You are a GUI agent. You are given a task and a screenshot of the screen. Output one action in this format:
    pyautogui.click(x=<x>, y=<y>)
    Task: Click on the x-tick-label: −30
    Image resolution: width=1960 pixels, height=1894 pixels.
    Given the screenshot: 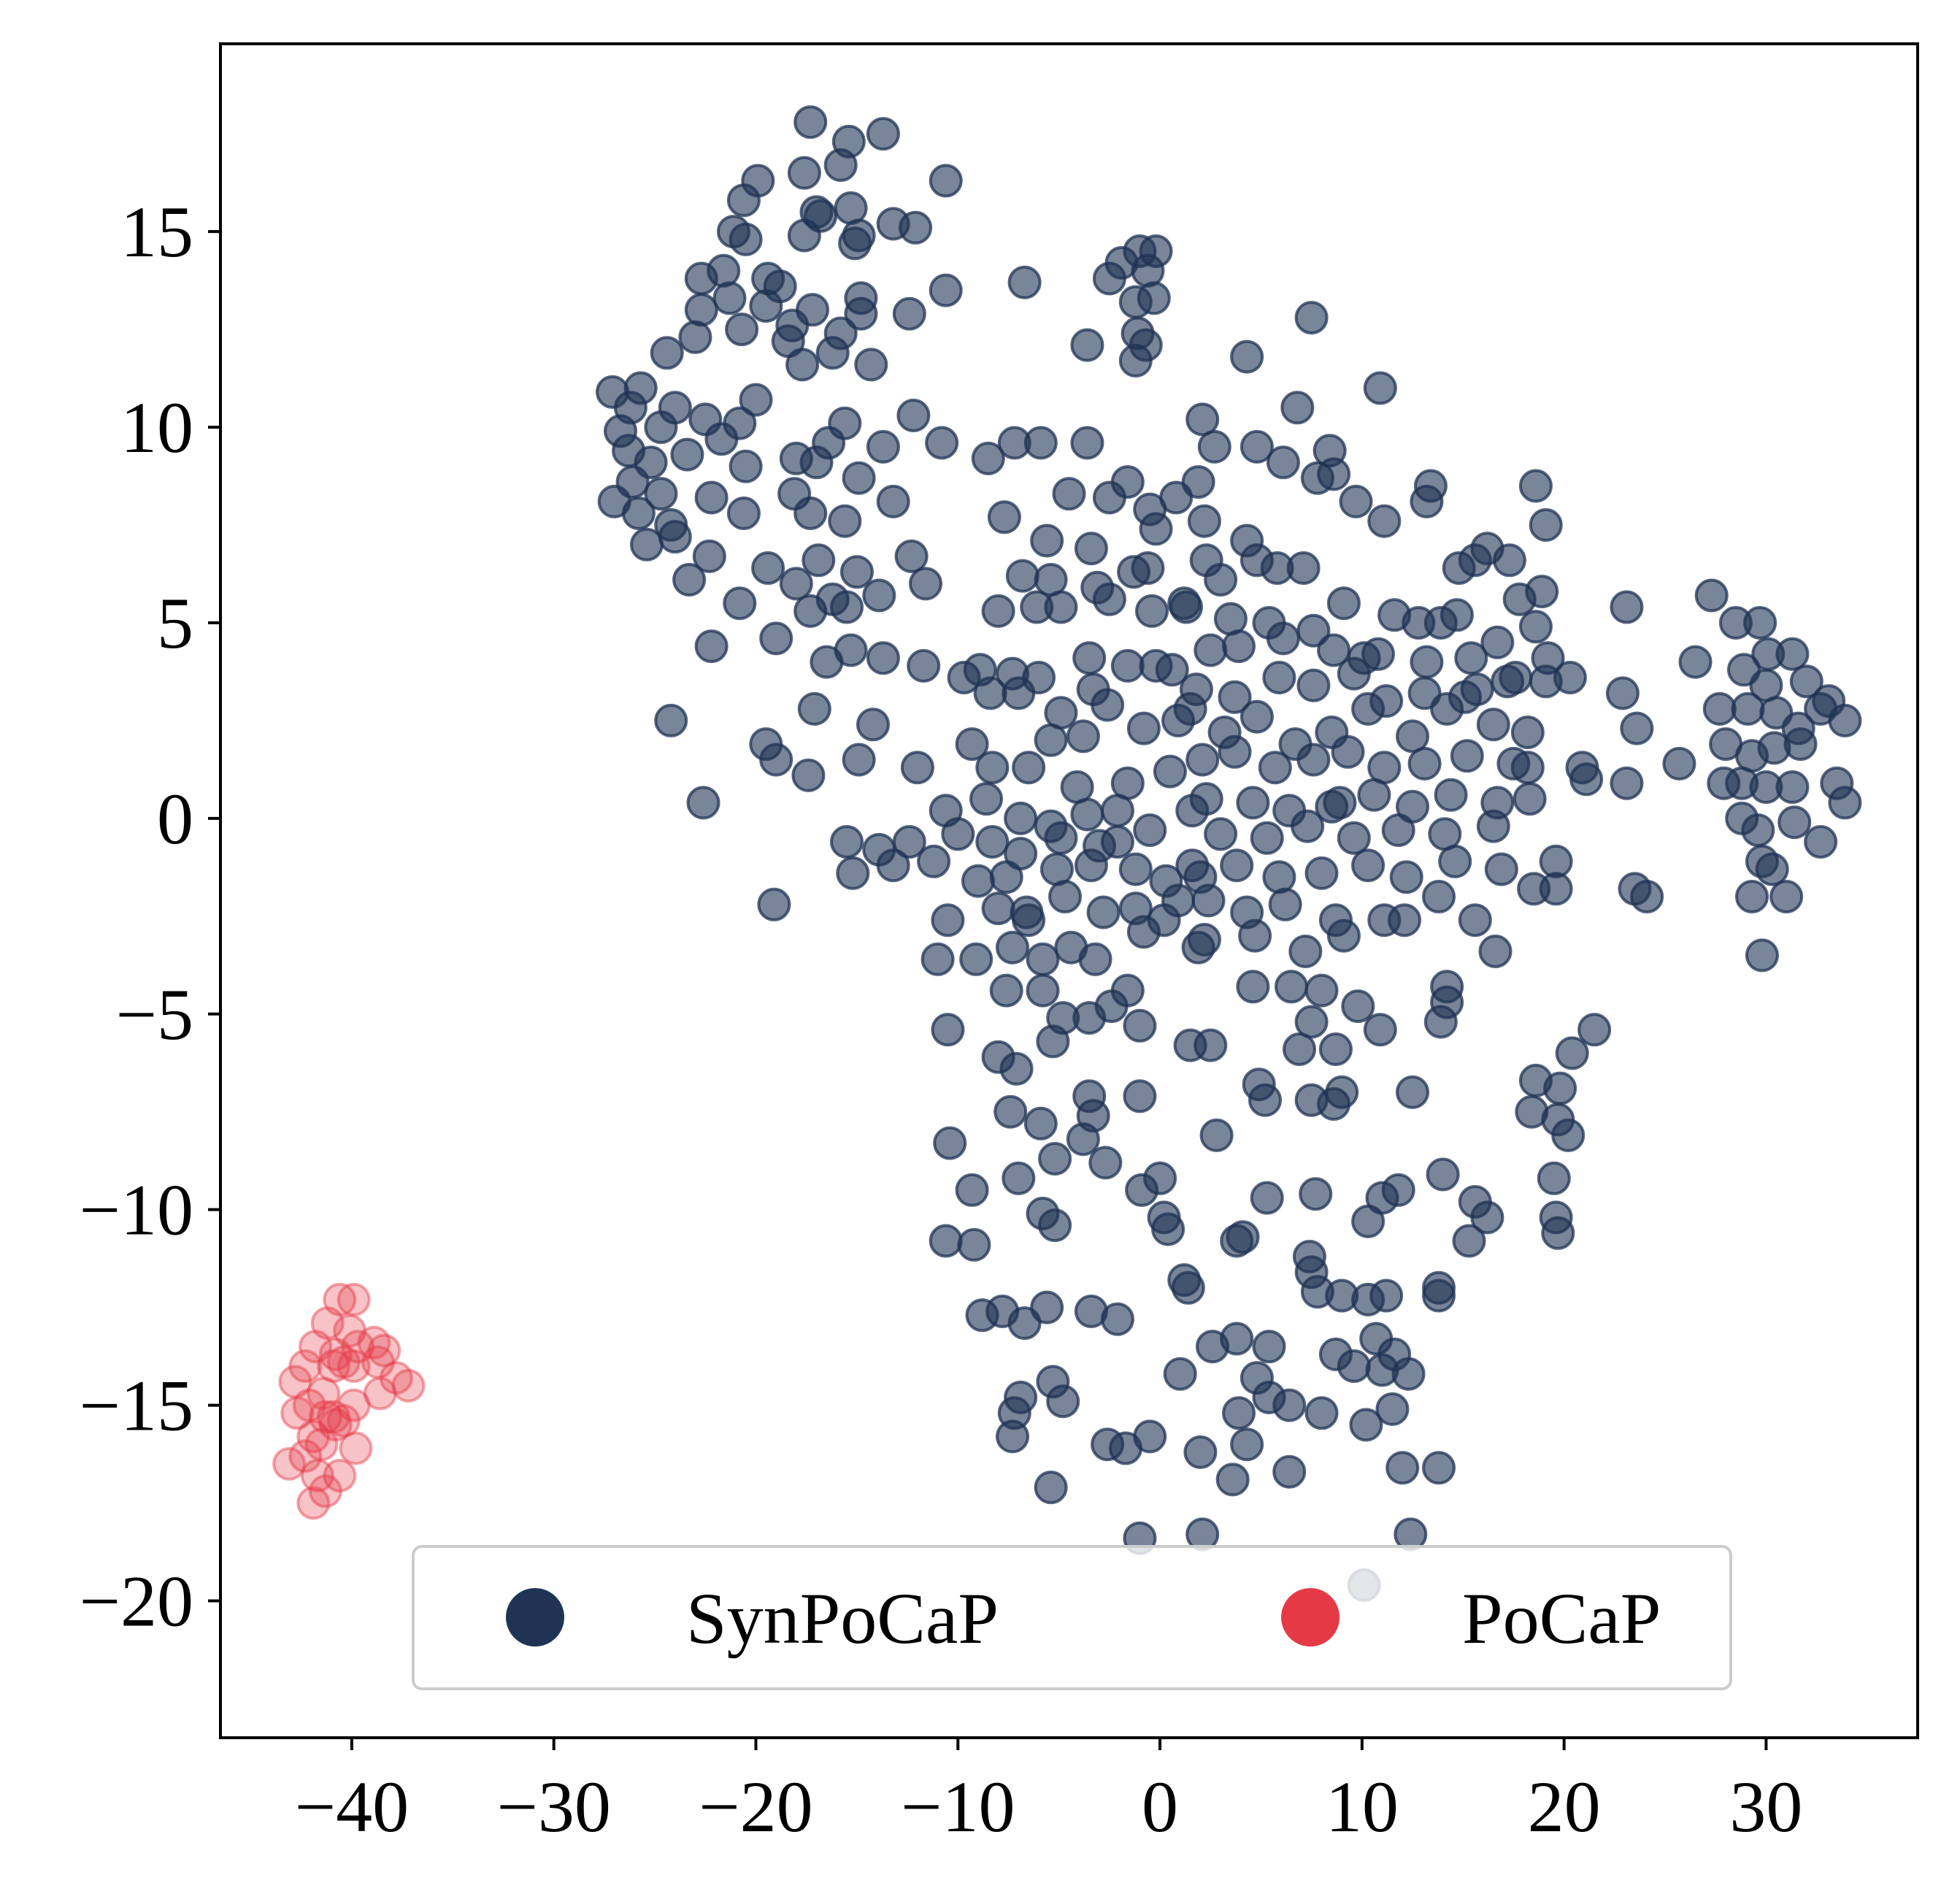 What is the action you would take?
    pyautogui.click(x=553, y=1806)
    